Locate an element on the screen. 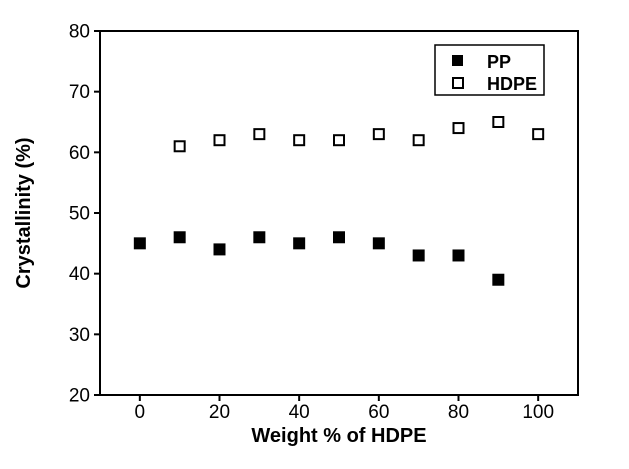 This screenshot has width=629, height=469. y-tick-label: 20 is located at coordinates (79, 396).